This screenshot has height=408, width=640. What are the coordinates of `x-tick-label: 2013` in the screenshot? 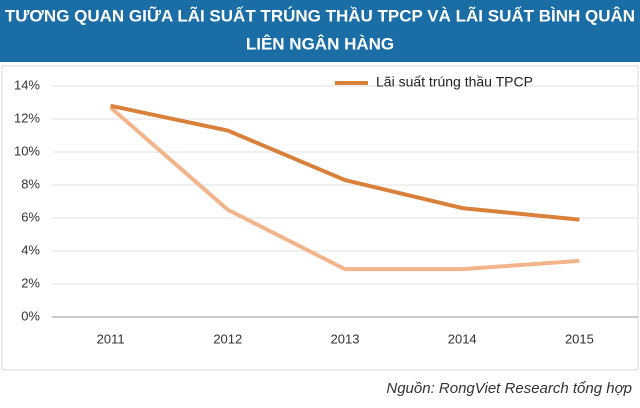 It's located at (345, 338).